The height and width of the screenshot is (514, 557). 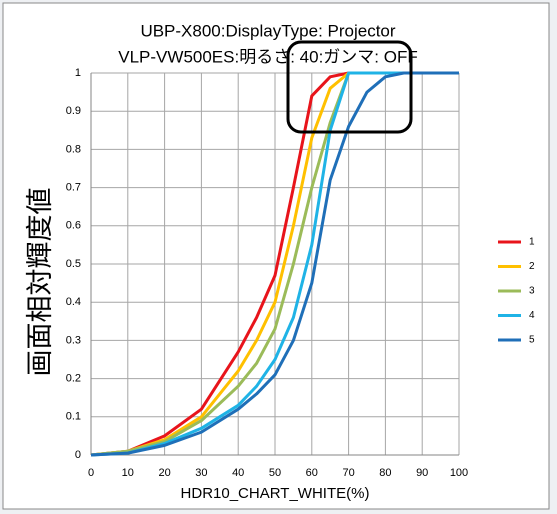 I want to click on legend-label: 2, so click(x=532, y=266).